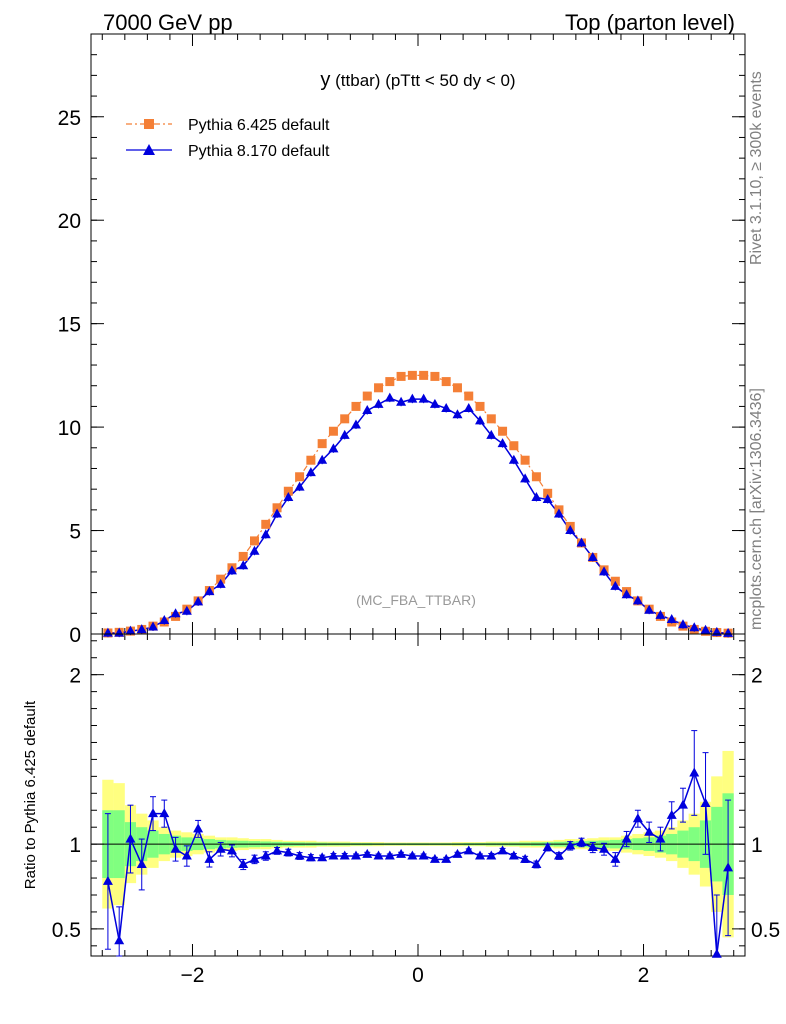  Describe the element at coordinates (757, 676) in the screenshot. I see `y-tick-label-right: 2` at that location.